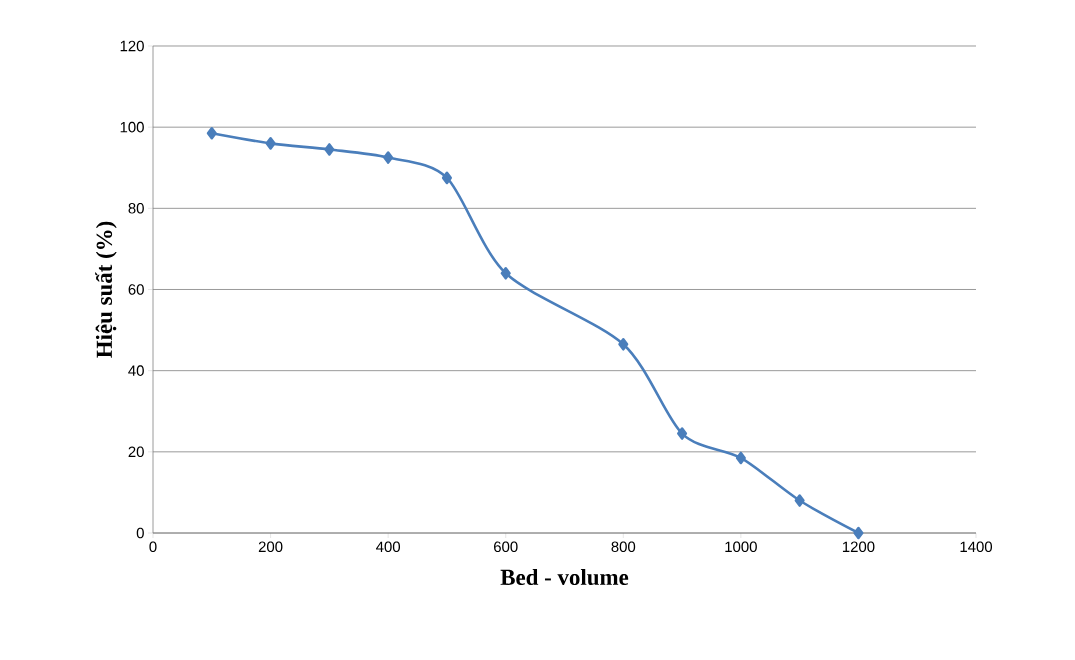 Image resolution: width=1075 pixels, height=660 pixels. I want to click on y-tick-label: 120, so click(132, 46).